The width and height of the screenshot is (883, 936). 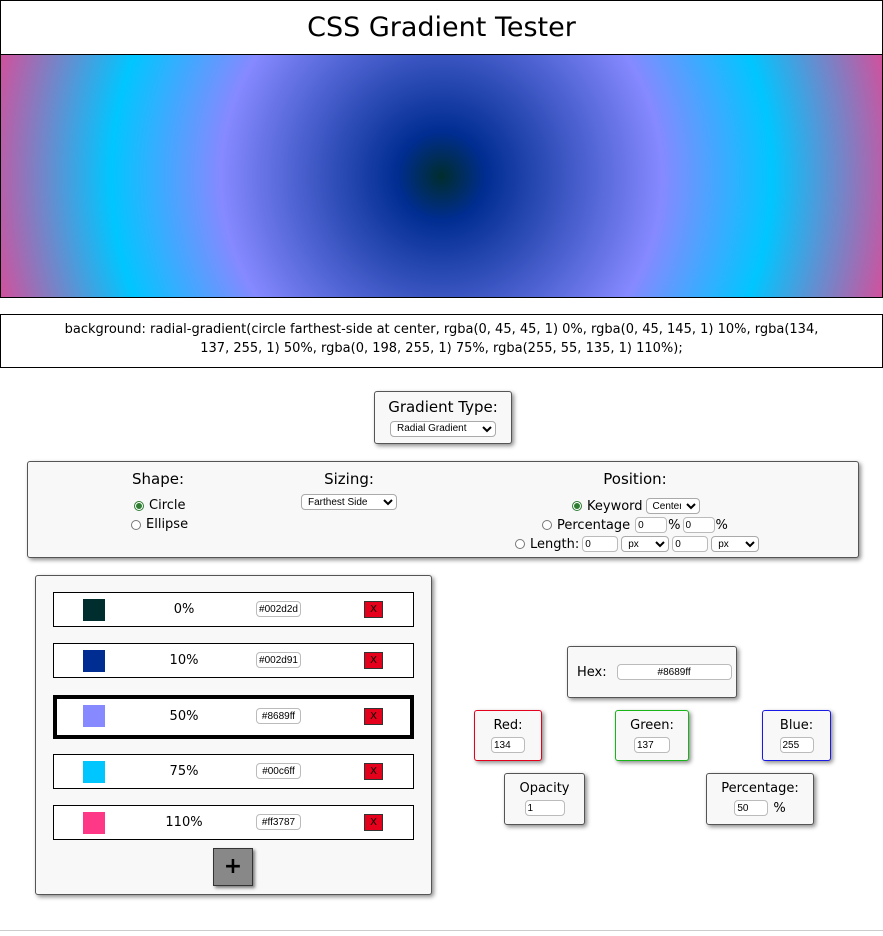 What do you see at coordinates (577, 506) in the screenshot?
I see `position-keyword-radio` at bounding box center [577, 506].